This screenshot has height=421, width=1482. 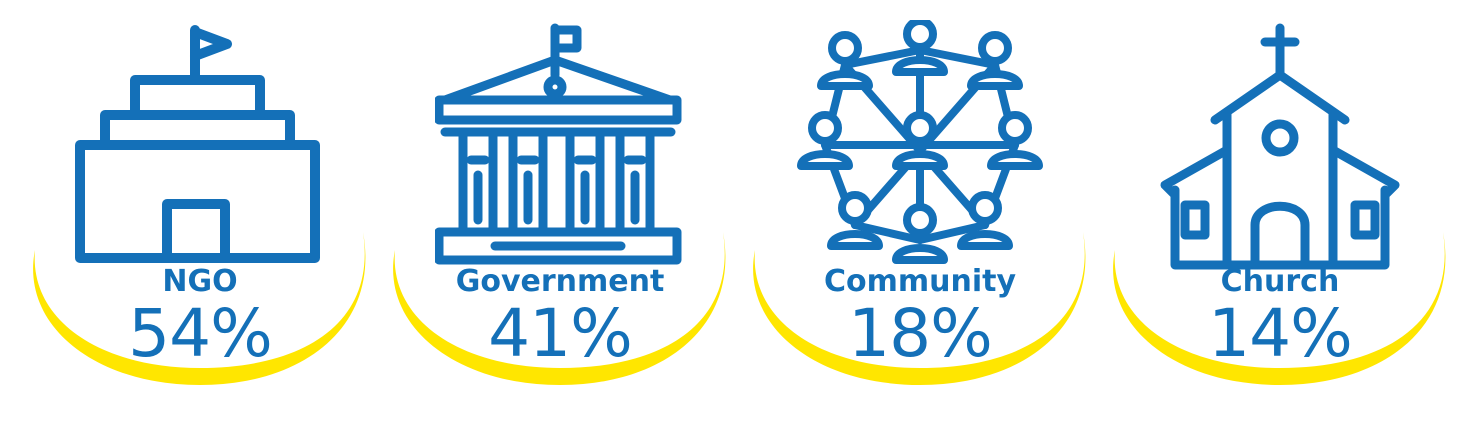 I want to click on ngo-building-flag-icon, so click(x=197, y=144).